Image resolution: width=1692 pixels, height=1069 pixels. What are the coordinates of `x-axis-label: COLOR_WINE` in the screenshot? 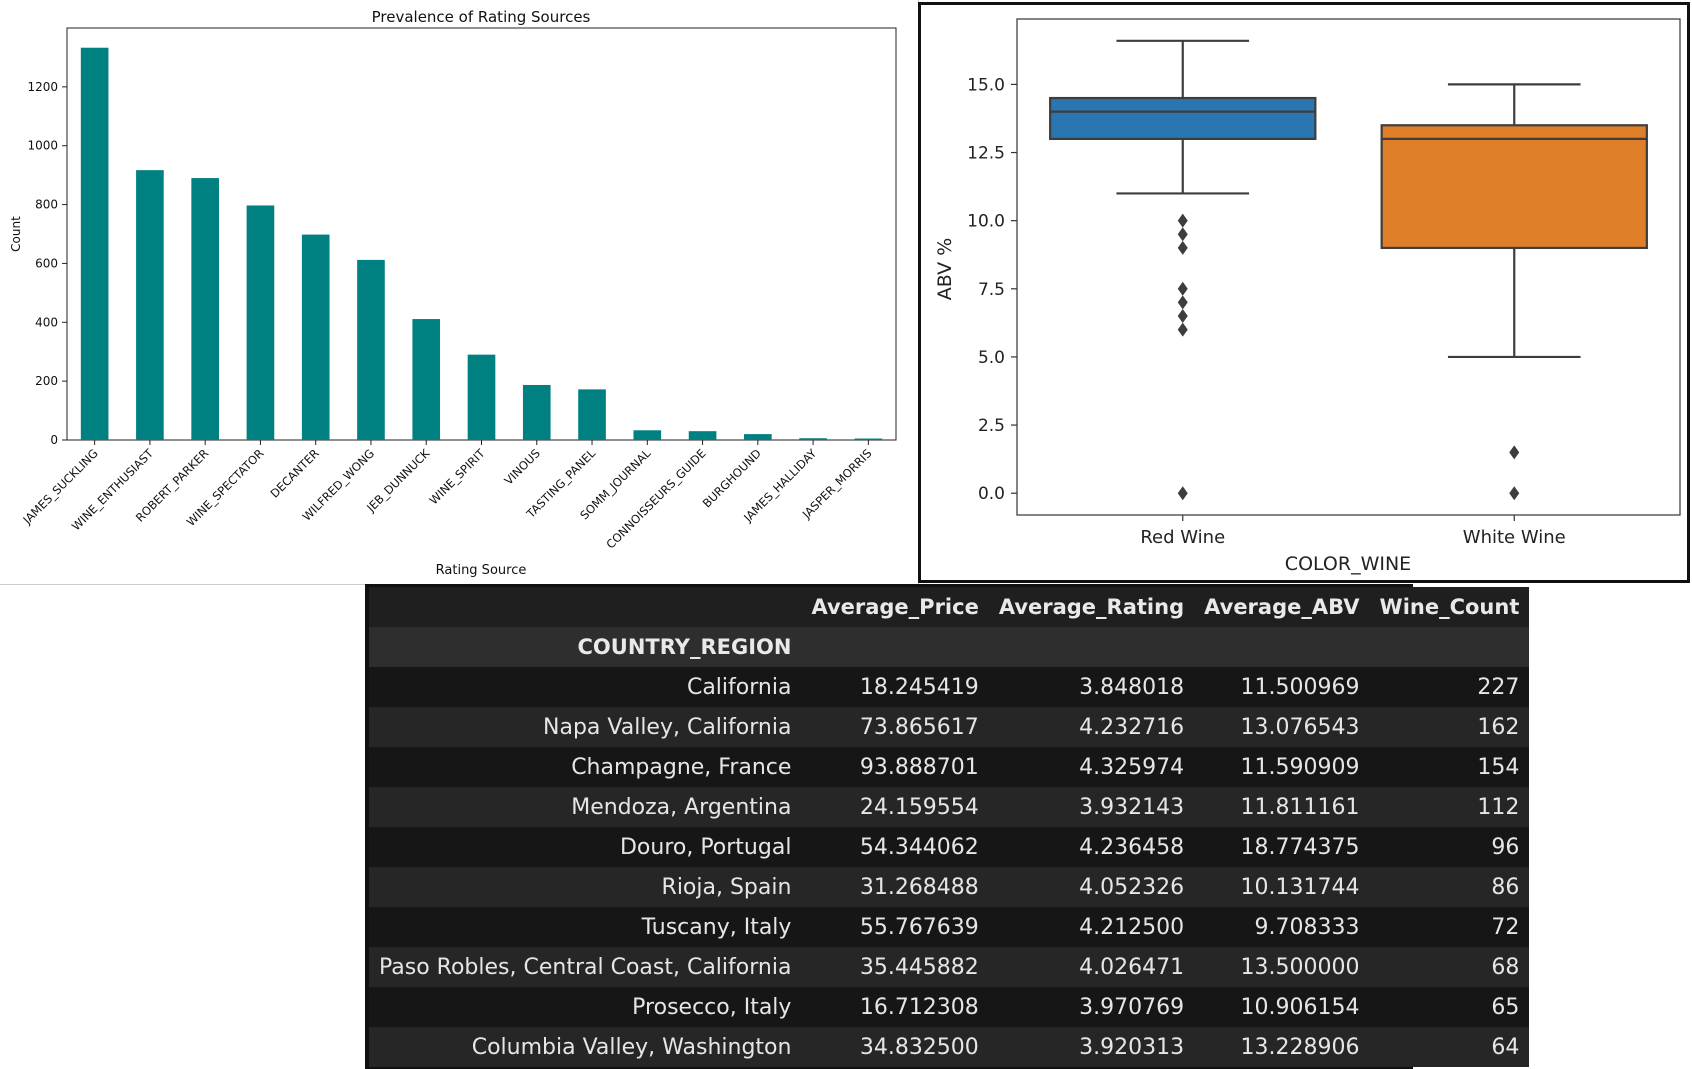 It's located at (1348, 564).